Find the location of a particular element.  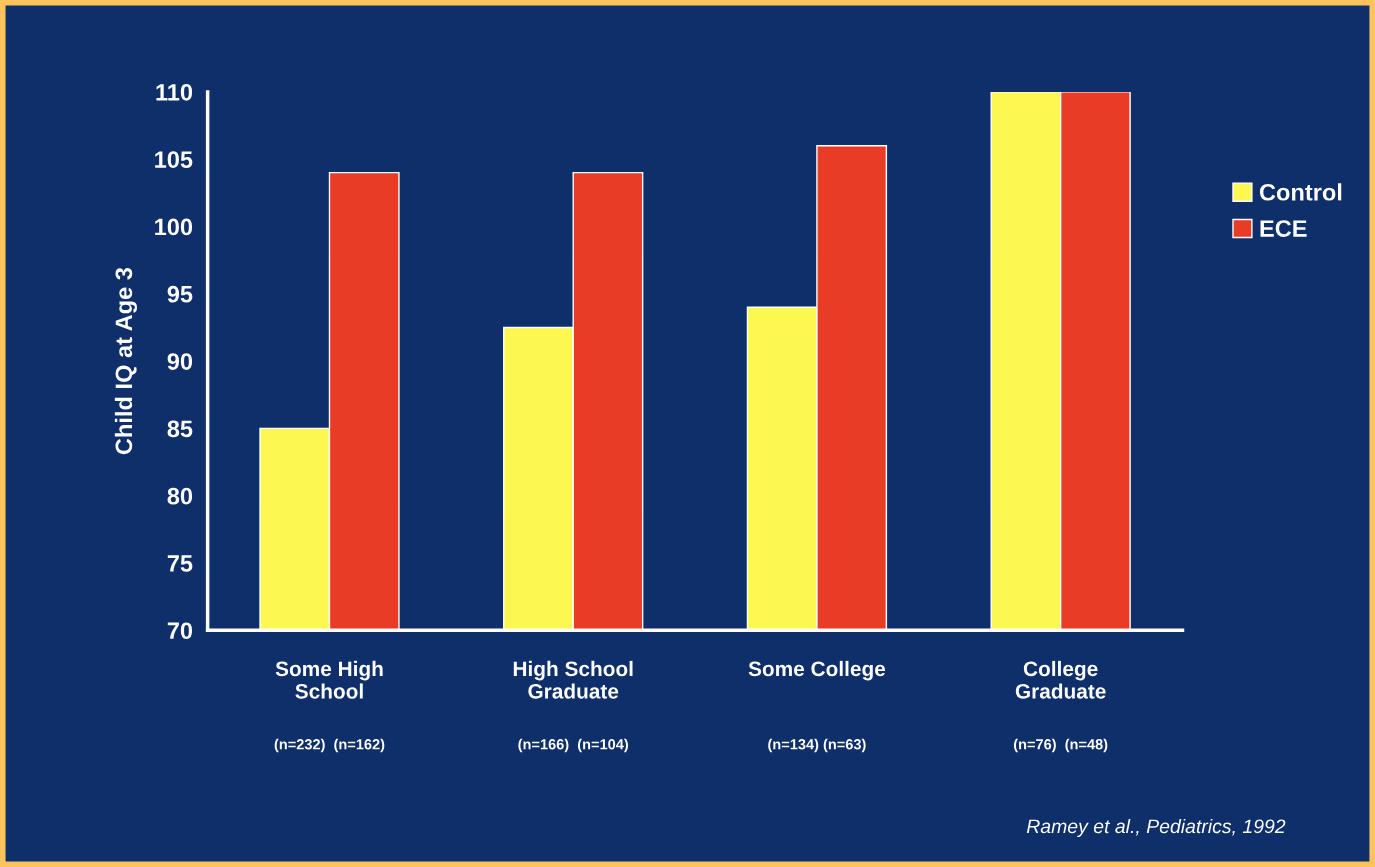

y-tick-label: 100 is located at coordinates (174, 227).